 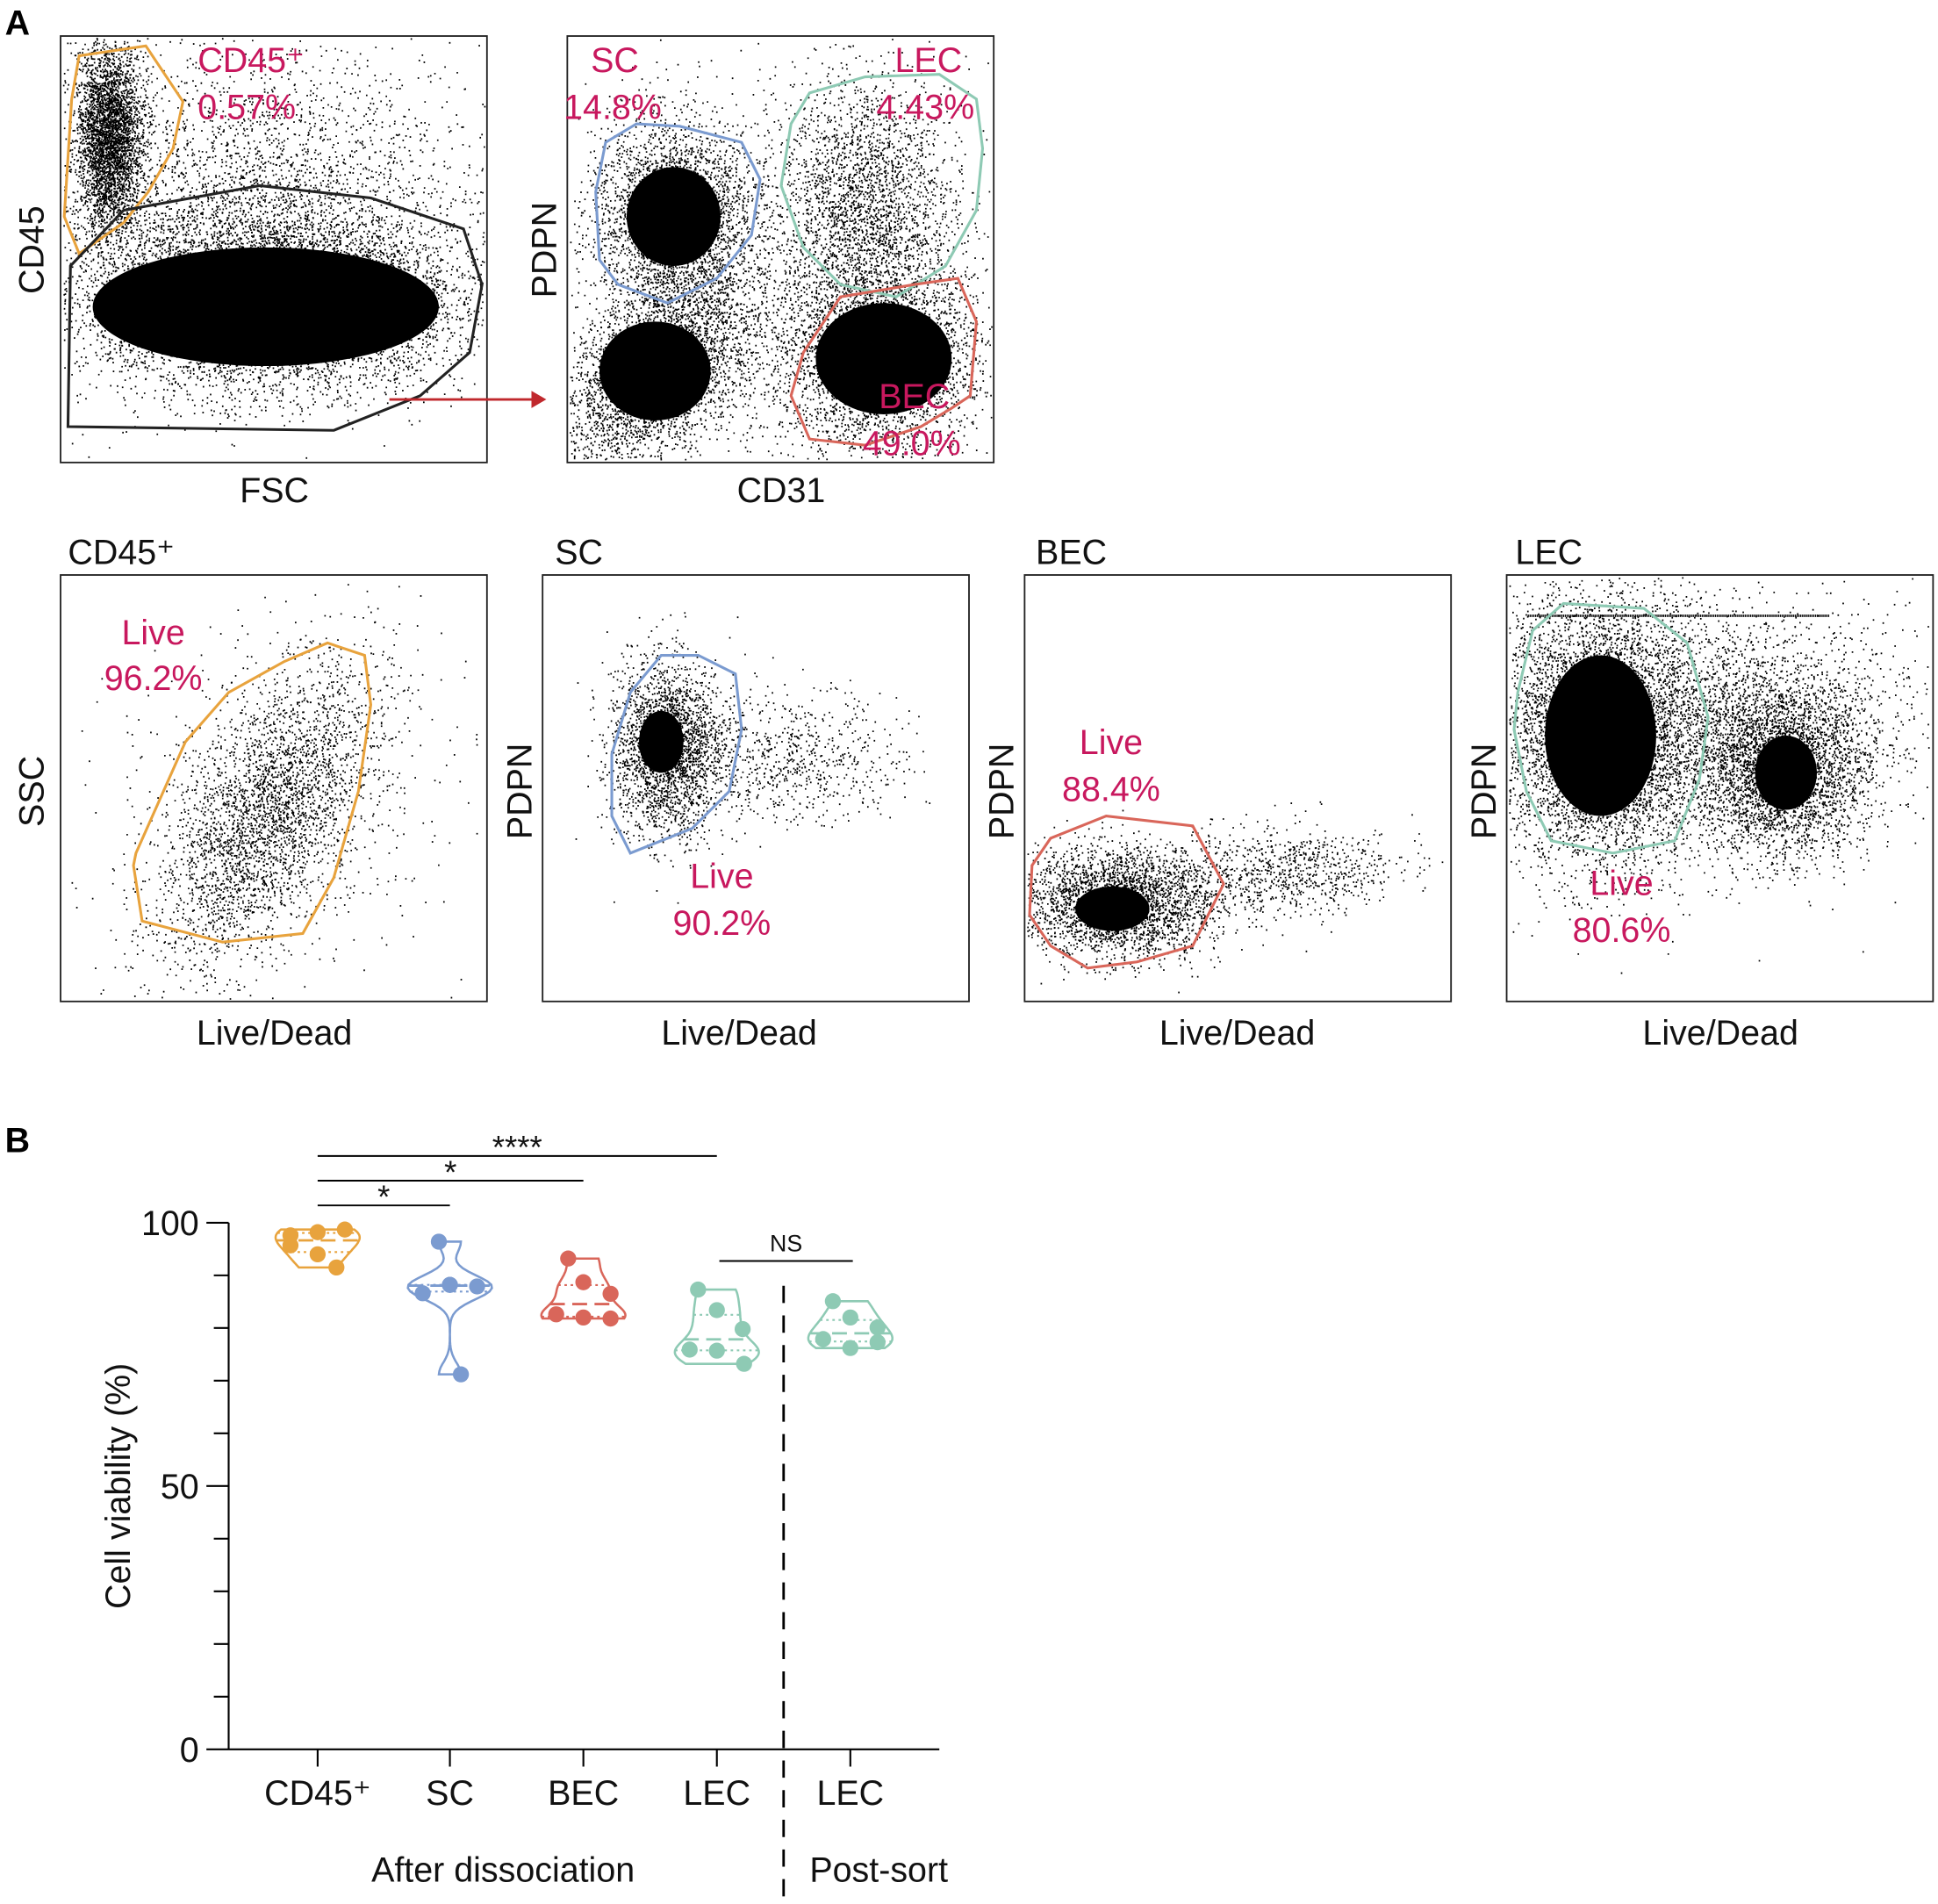 What do you see at coordinates (615, 60) in the screenshot?
I see `gate-label-sc: SC` at bounding box center [615, 60].